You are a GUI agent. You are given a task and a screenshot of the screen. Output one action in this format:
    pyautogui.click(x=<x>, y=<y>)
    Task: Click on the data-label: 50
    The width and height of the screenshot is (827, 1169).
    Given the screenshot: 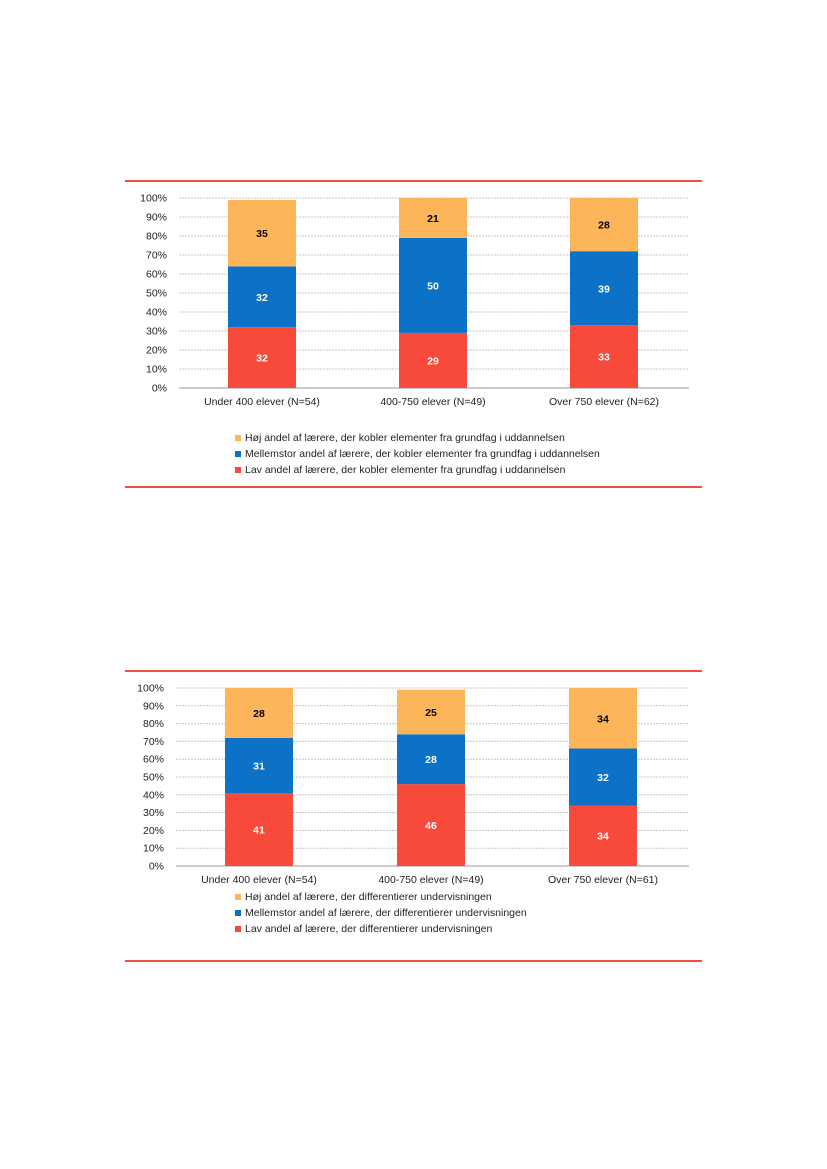 What is the action you would take?
    pyautogui.click(x=433, y=286)
    